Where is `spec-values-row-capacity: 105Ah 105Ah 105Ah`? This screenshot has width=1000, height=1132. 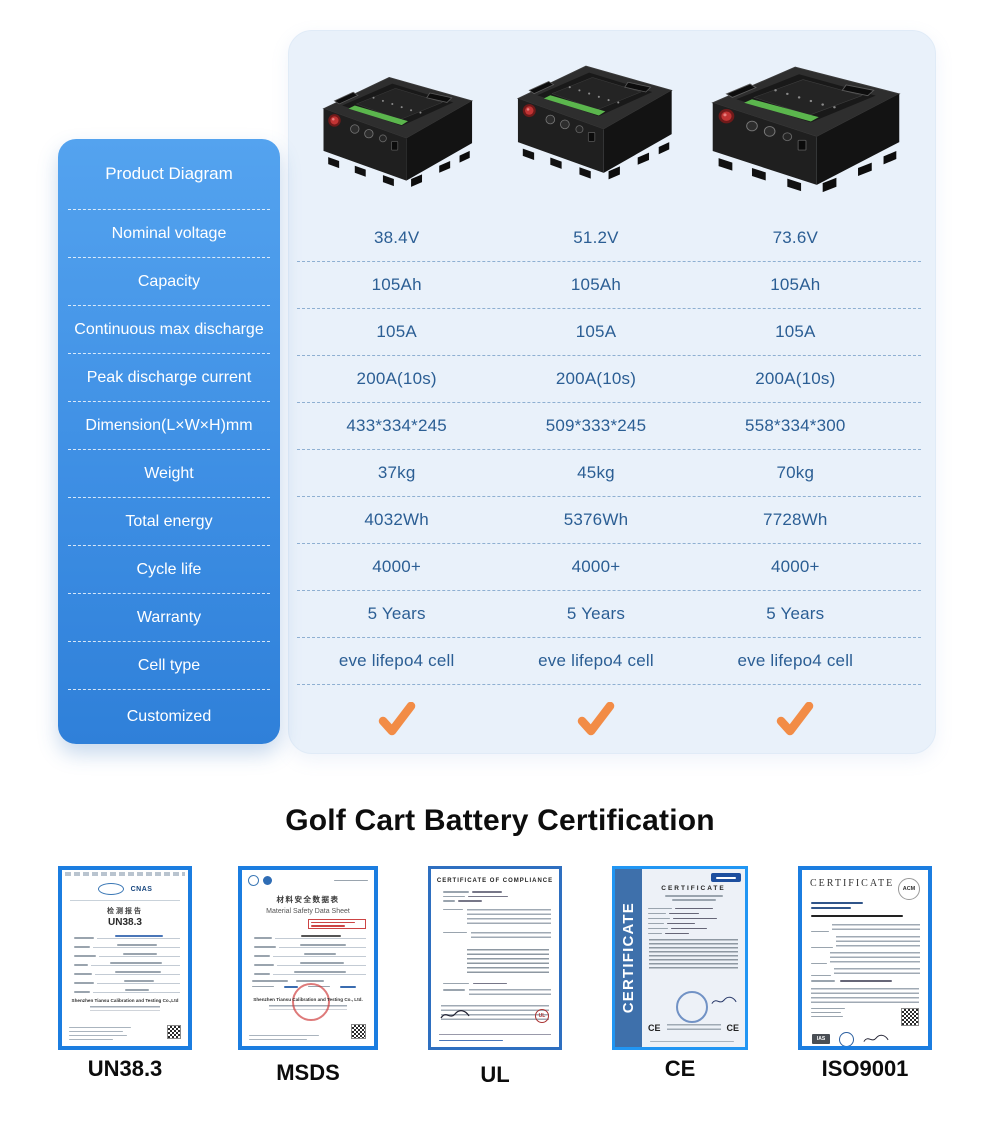 spec-values-row-capacity: 105Ah 105Ah 105Ah is located at coordinates (609, 285).